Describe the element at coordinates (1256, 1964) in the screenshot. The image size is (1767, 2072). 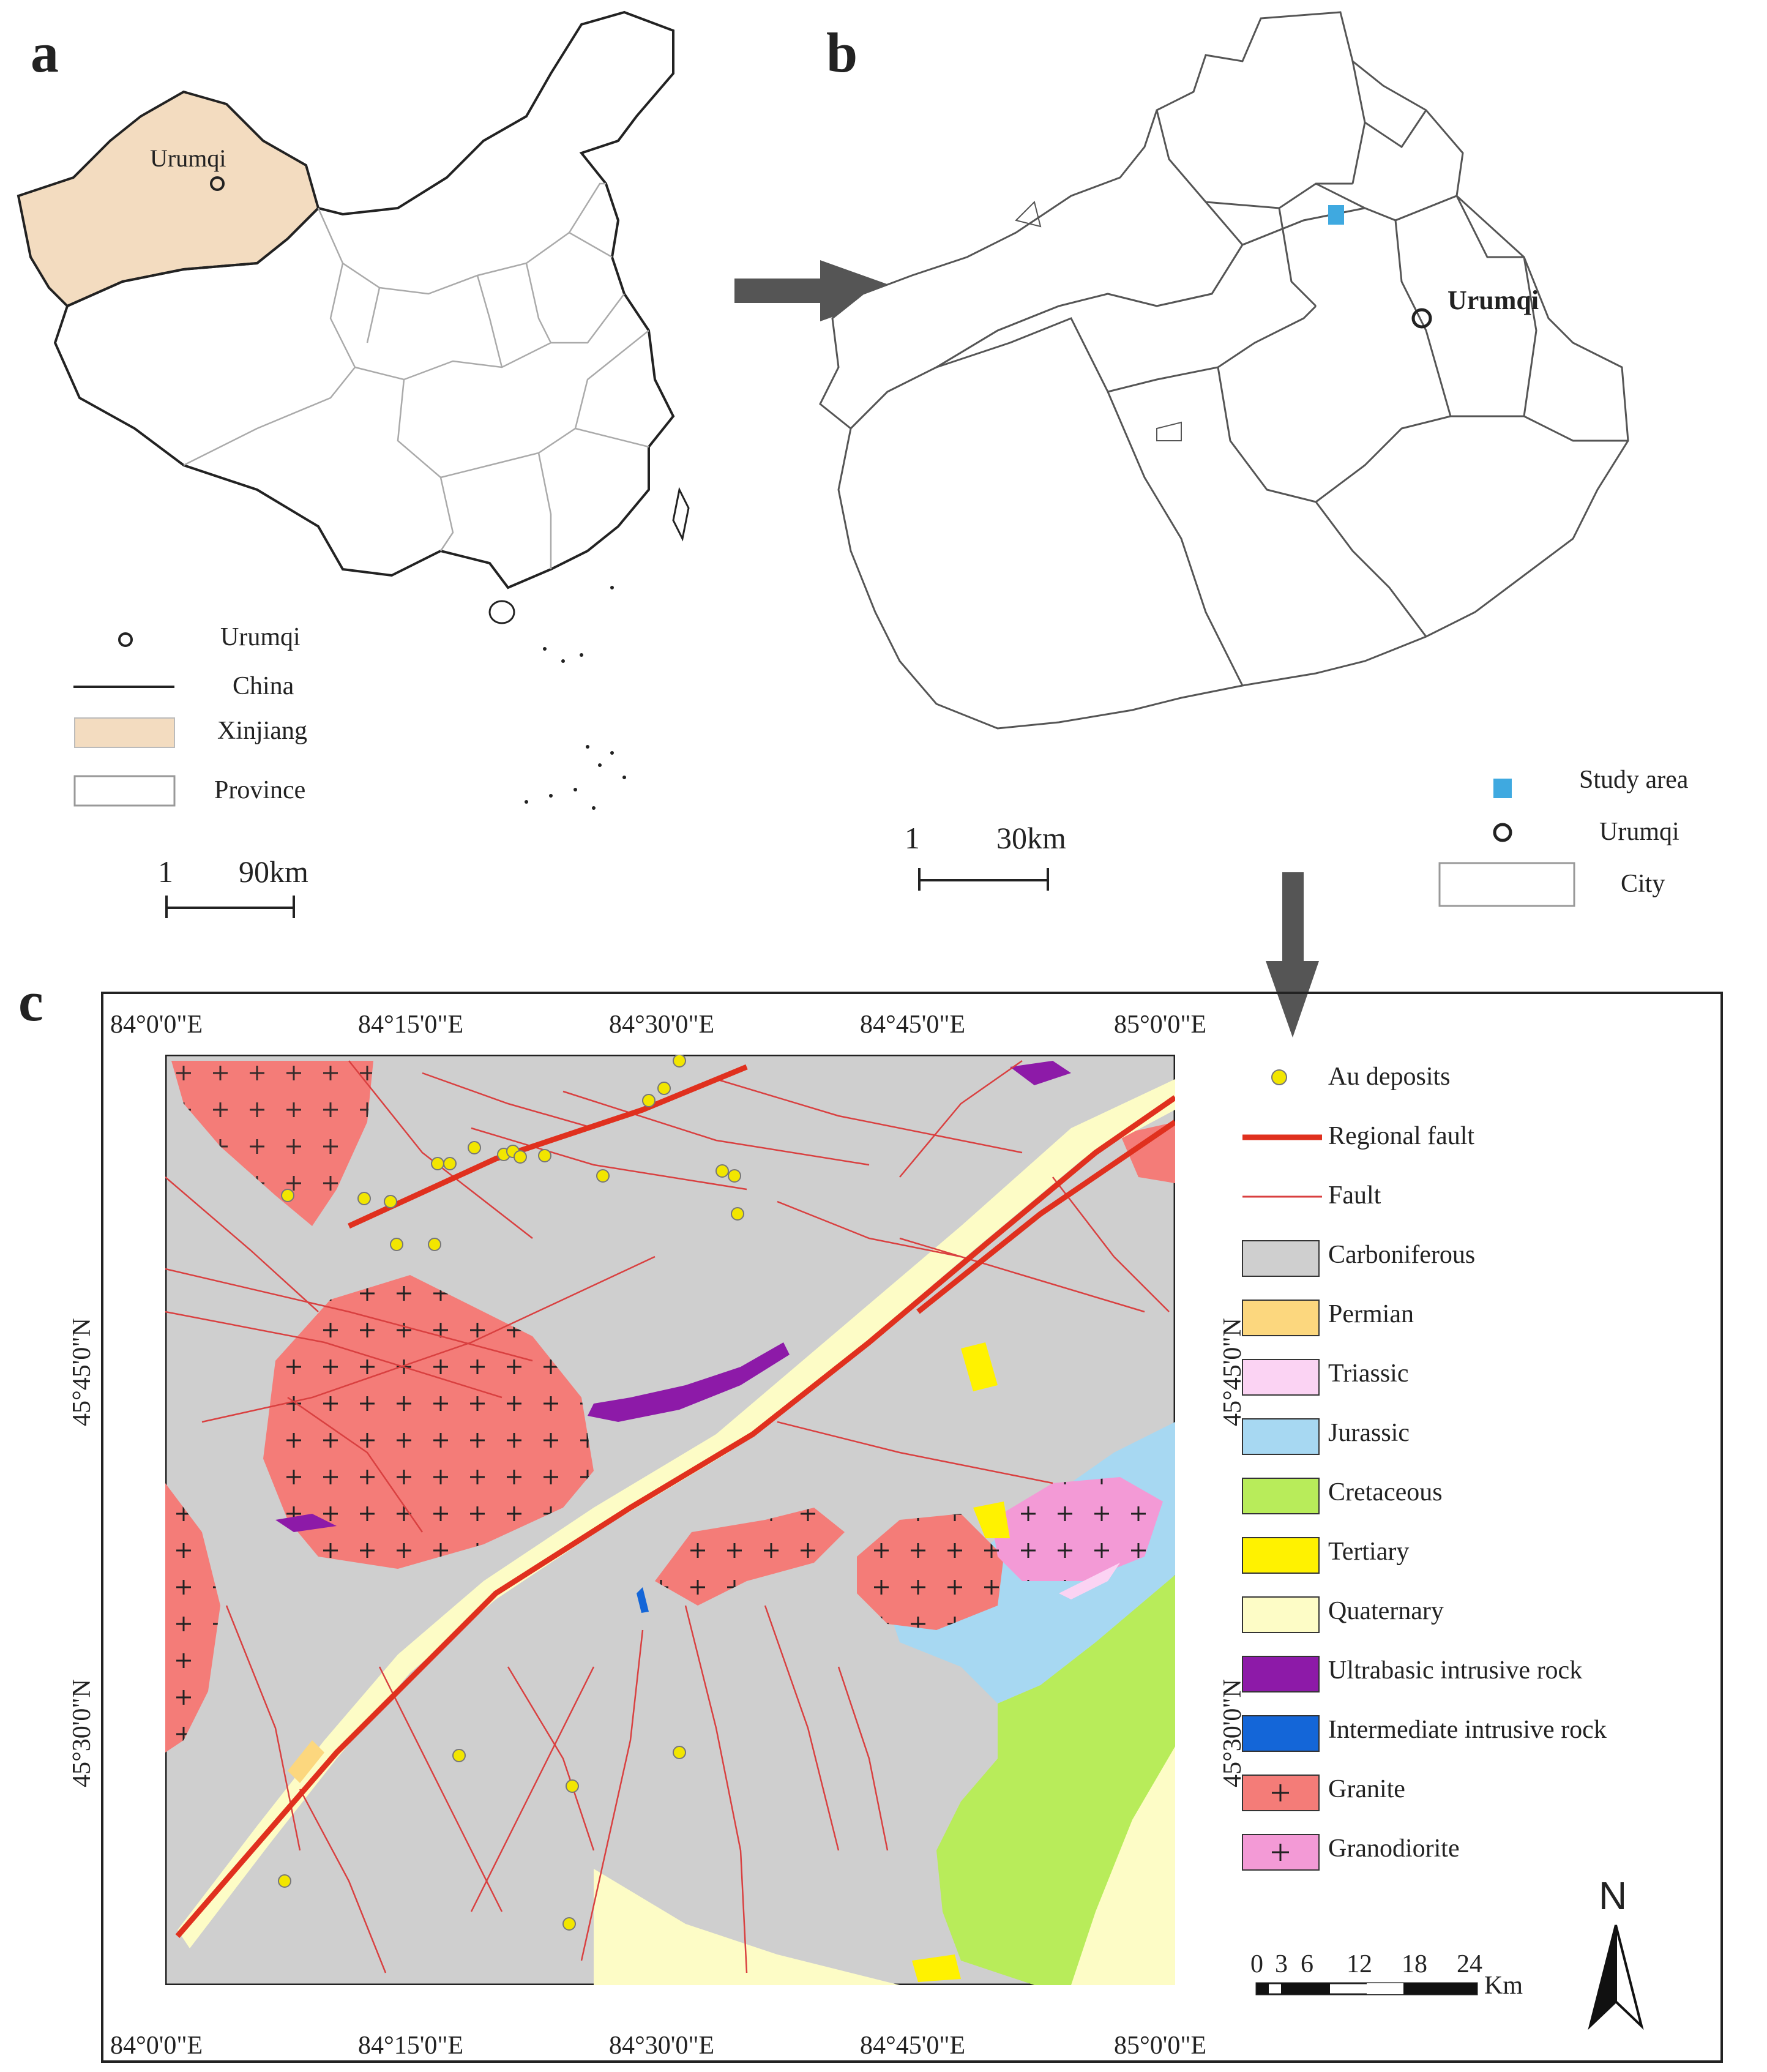
I see `scale-c-tick-0: 0` at that location.